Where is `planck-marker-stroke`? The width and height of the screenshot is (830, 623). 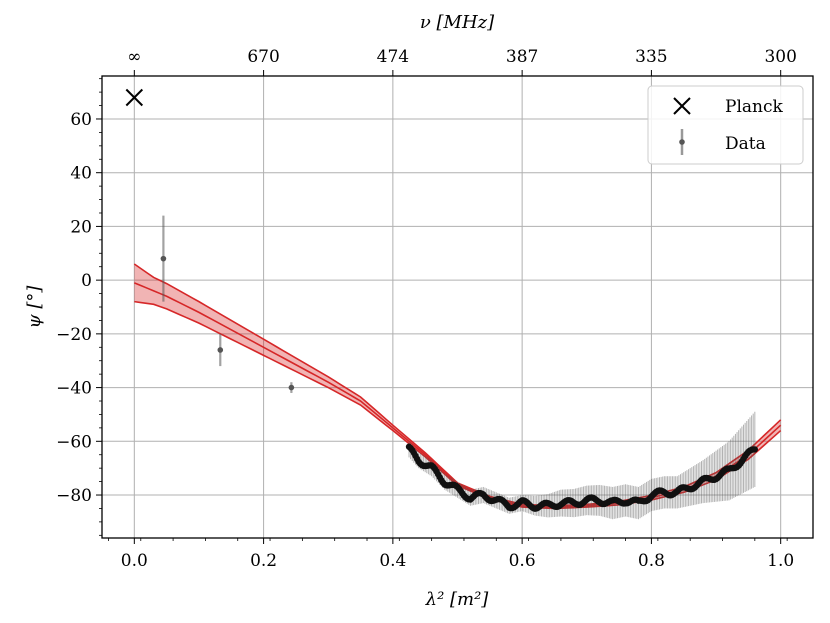
planck-marker-stroke is located at coordinates (134, 97).